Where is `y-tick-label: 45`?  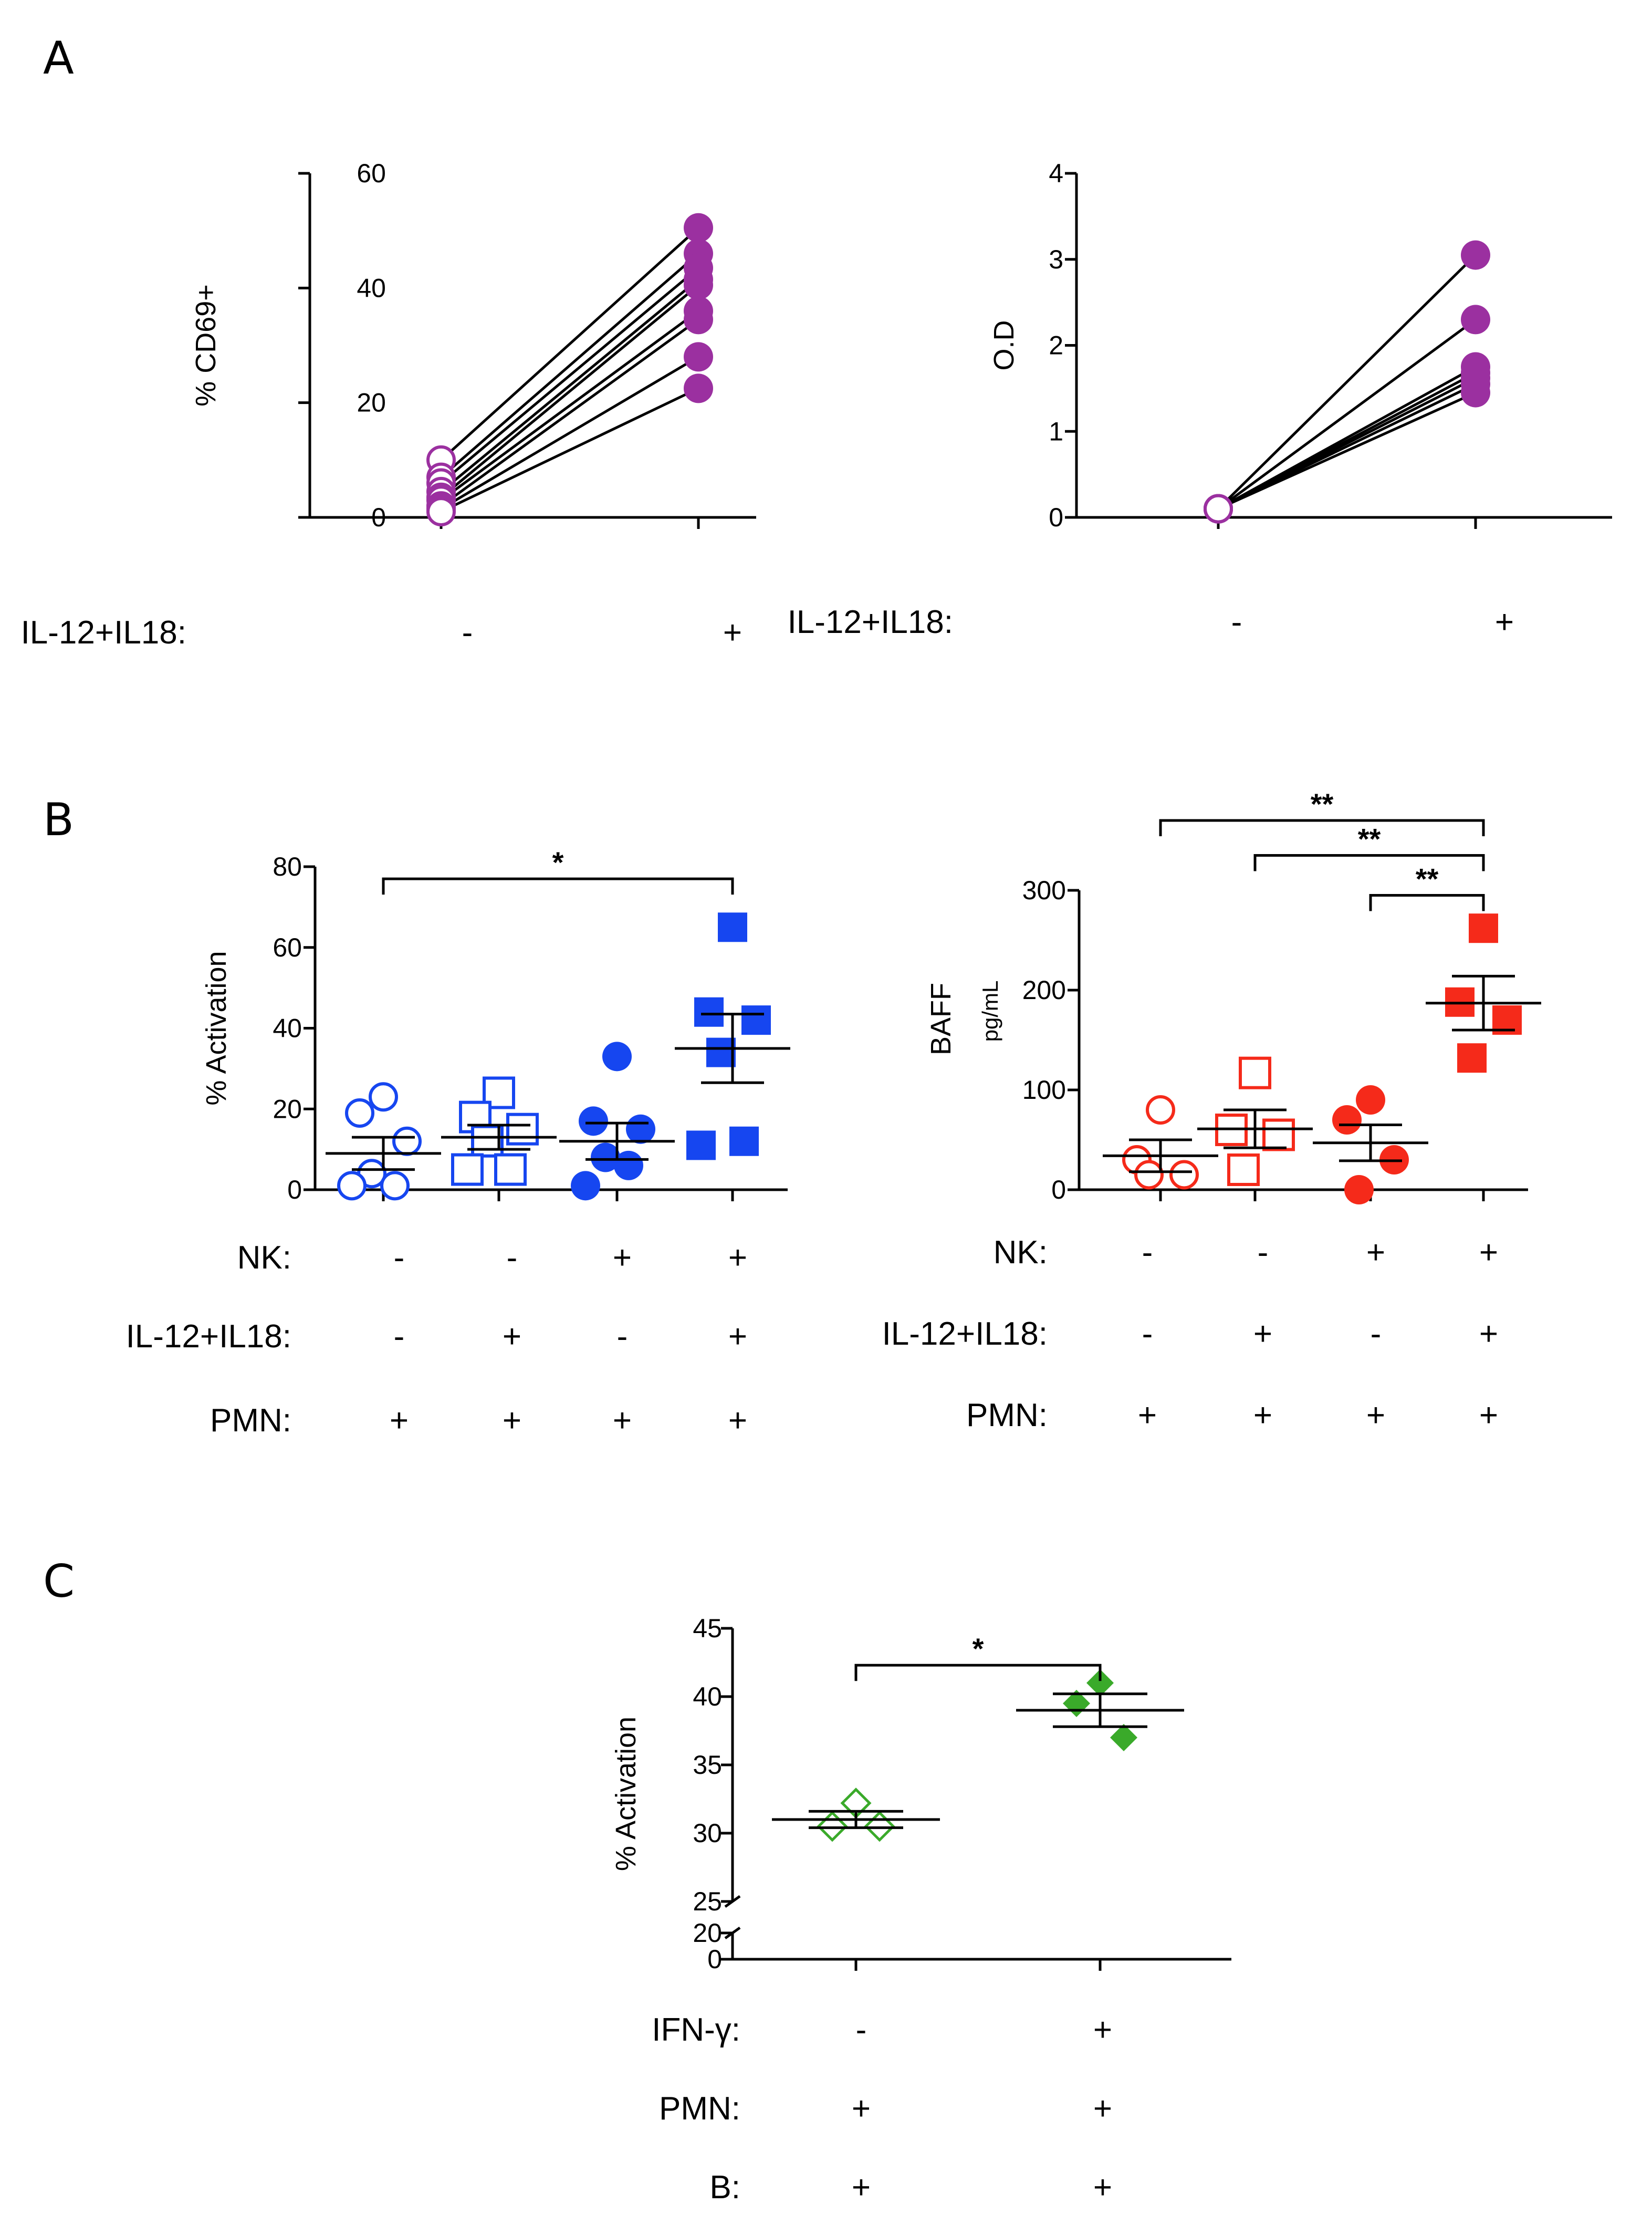 y-tick-label: 45 is located at coordinates (708, 1628).